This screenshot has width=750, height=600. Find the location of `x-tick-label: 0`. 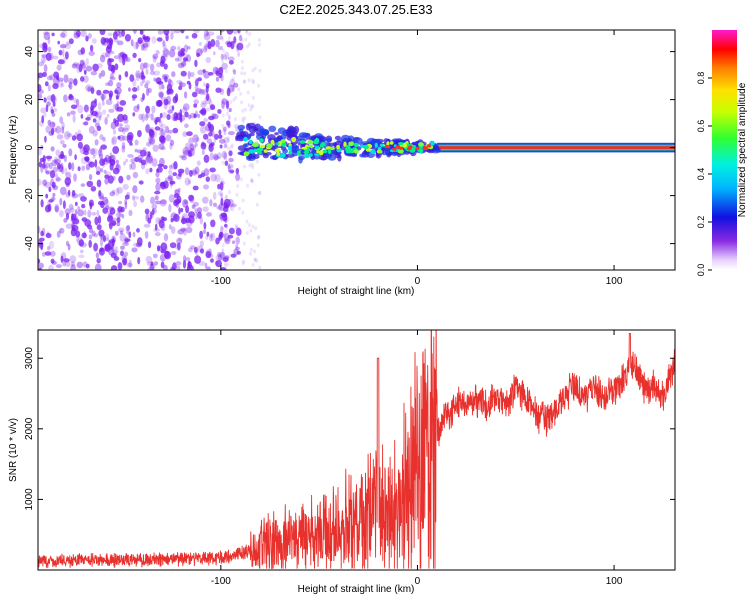

x-tick-label: 0 is located at coordinates (418, 281).